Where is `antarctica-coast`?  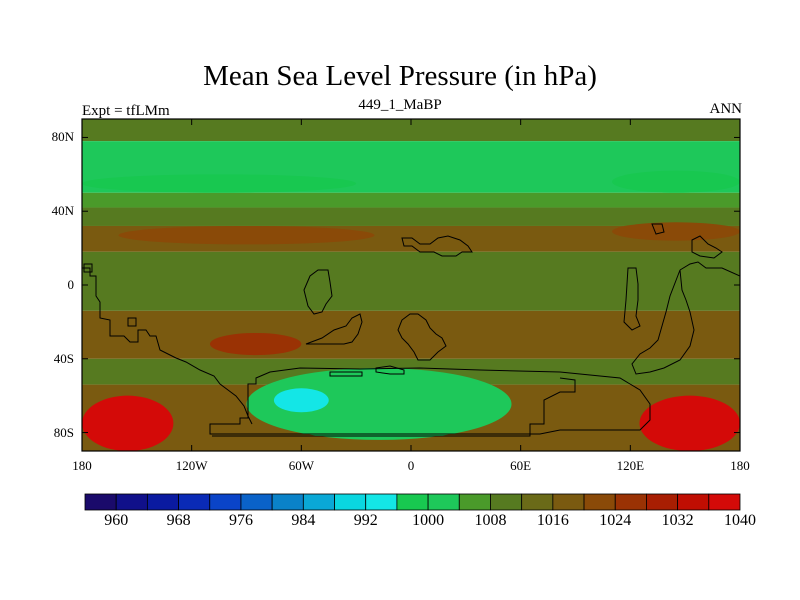 antarctica-coast is located at coordinates (430, 401).